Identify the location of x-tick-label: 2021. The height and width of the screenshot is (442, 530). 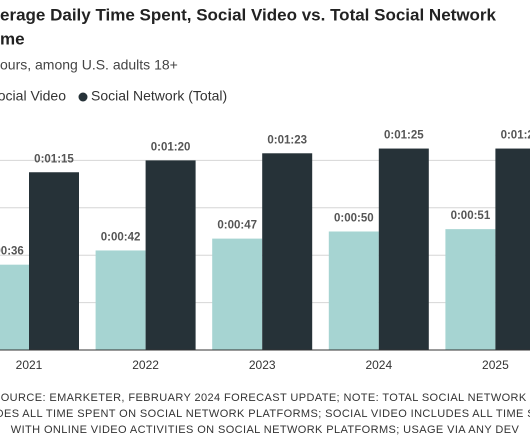
(29, 365).